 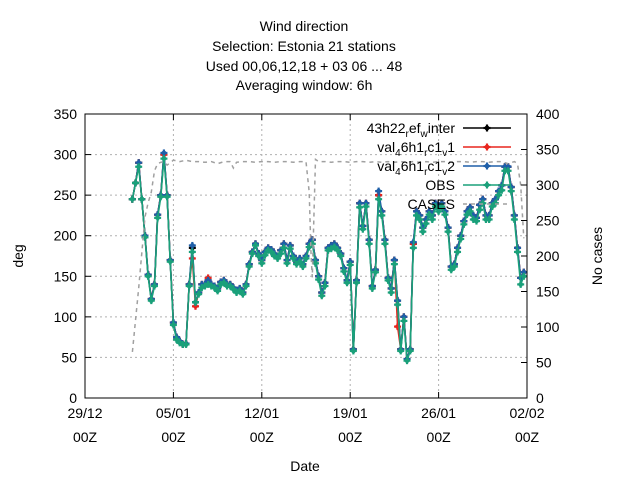 What do you see at coordinates (173, 413) in the screenshot?
I see `x-tick-label-date: 05/01` at bounding box center [173, 413].